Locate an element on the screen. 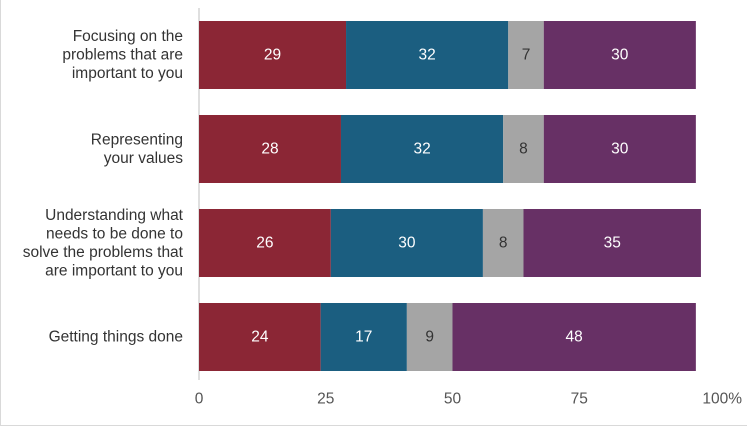  data-label: 9 is located at coordinates (429, 337).